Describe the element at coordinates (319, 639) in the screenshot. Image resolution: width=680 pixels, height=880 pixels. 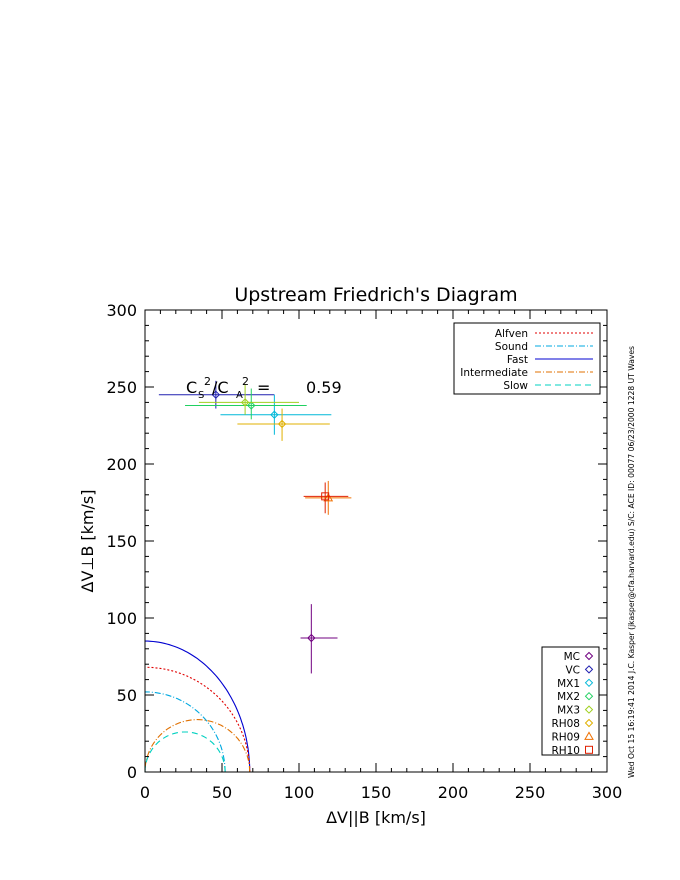
I see `point-mc` at that location.